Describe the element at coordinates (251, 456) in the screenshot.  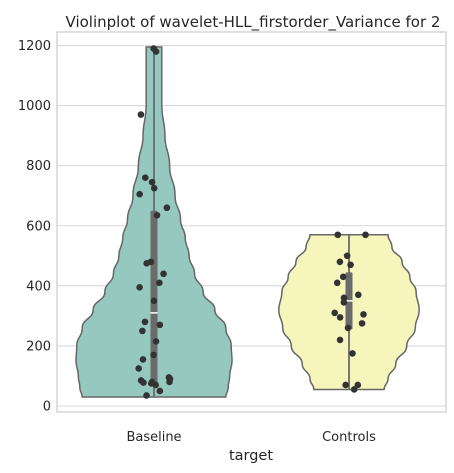
I see `x-axis-label: target` at that location.